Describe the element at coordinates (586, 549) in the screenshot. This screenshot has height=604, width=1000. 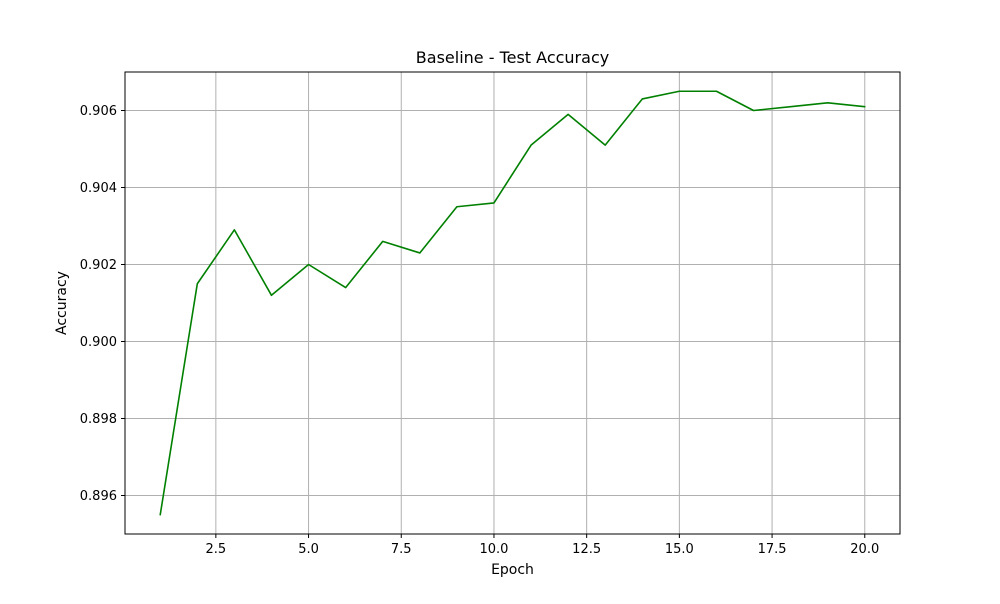
I see `x-tick-label: 12.5` at that location.